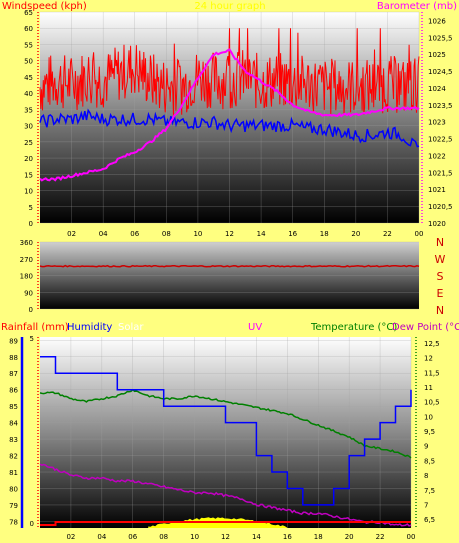 The height and width of the screenshot is (543, 459). What do you see at coordinates (417, 6) in the screenshot?
I see `top-title-right: Barometer (mb)` at bounding box center [417, 6].